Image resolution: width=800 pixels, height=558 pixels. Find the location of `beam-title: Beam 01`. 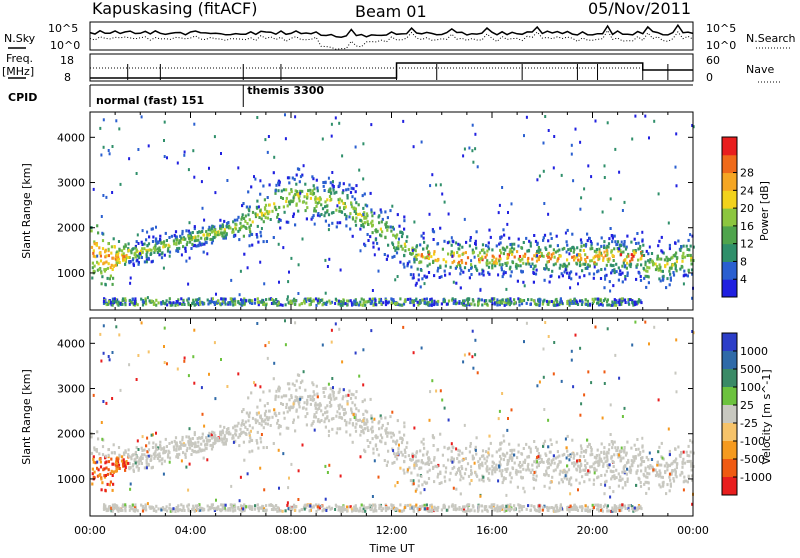

beam-title: Beam 01 is located at coordinates (391, 11).